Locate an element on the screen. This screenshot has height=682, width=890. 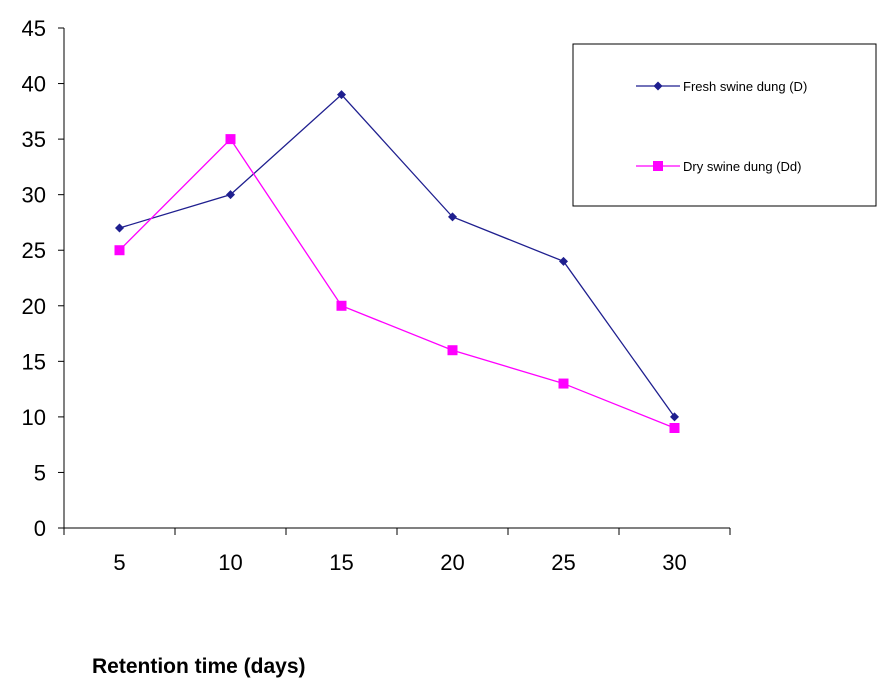
y-tick-label: 25 is located at coordinates (34, 250).